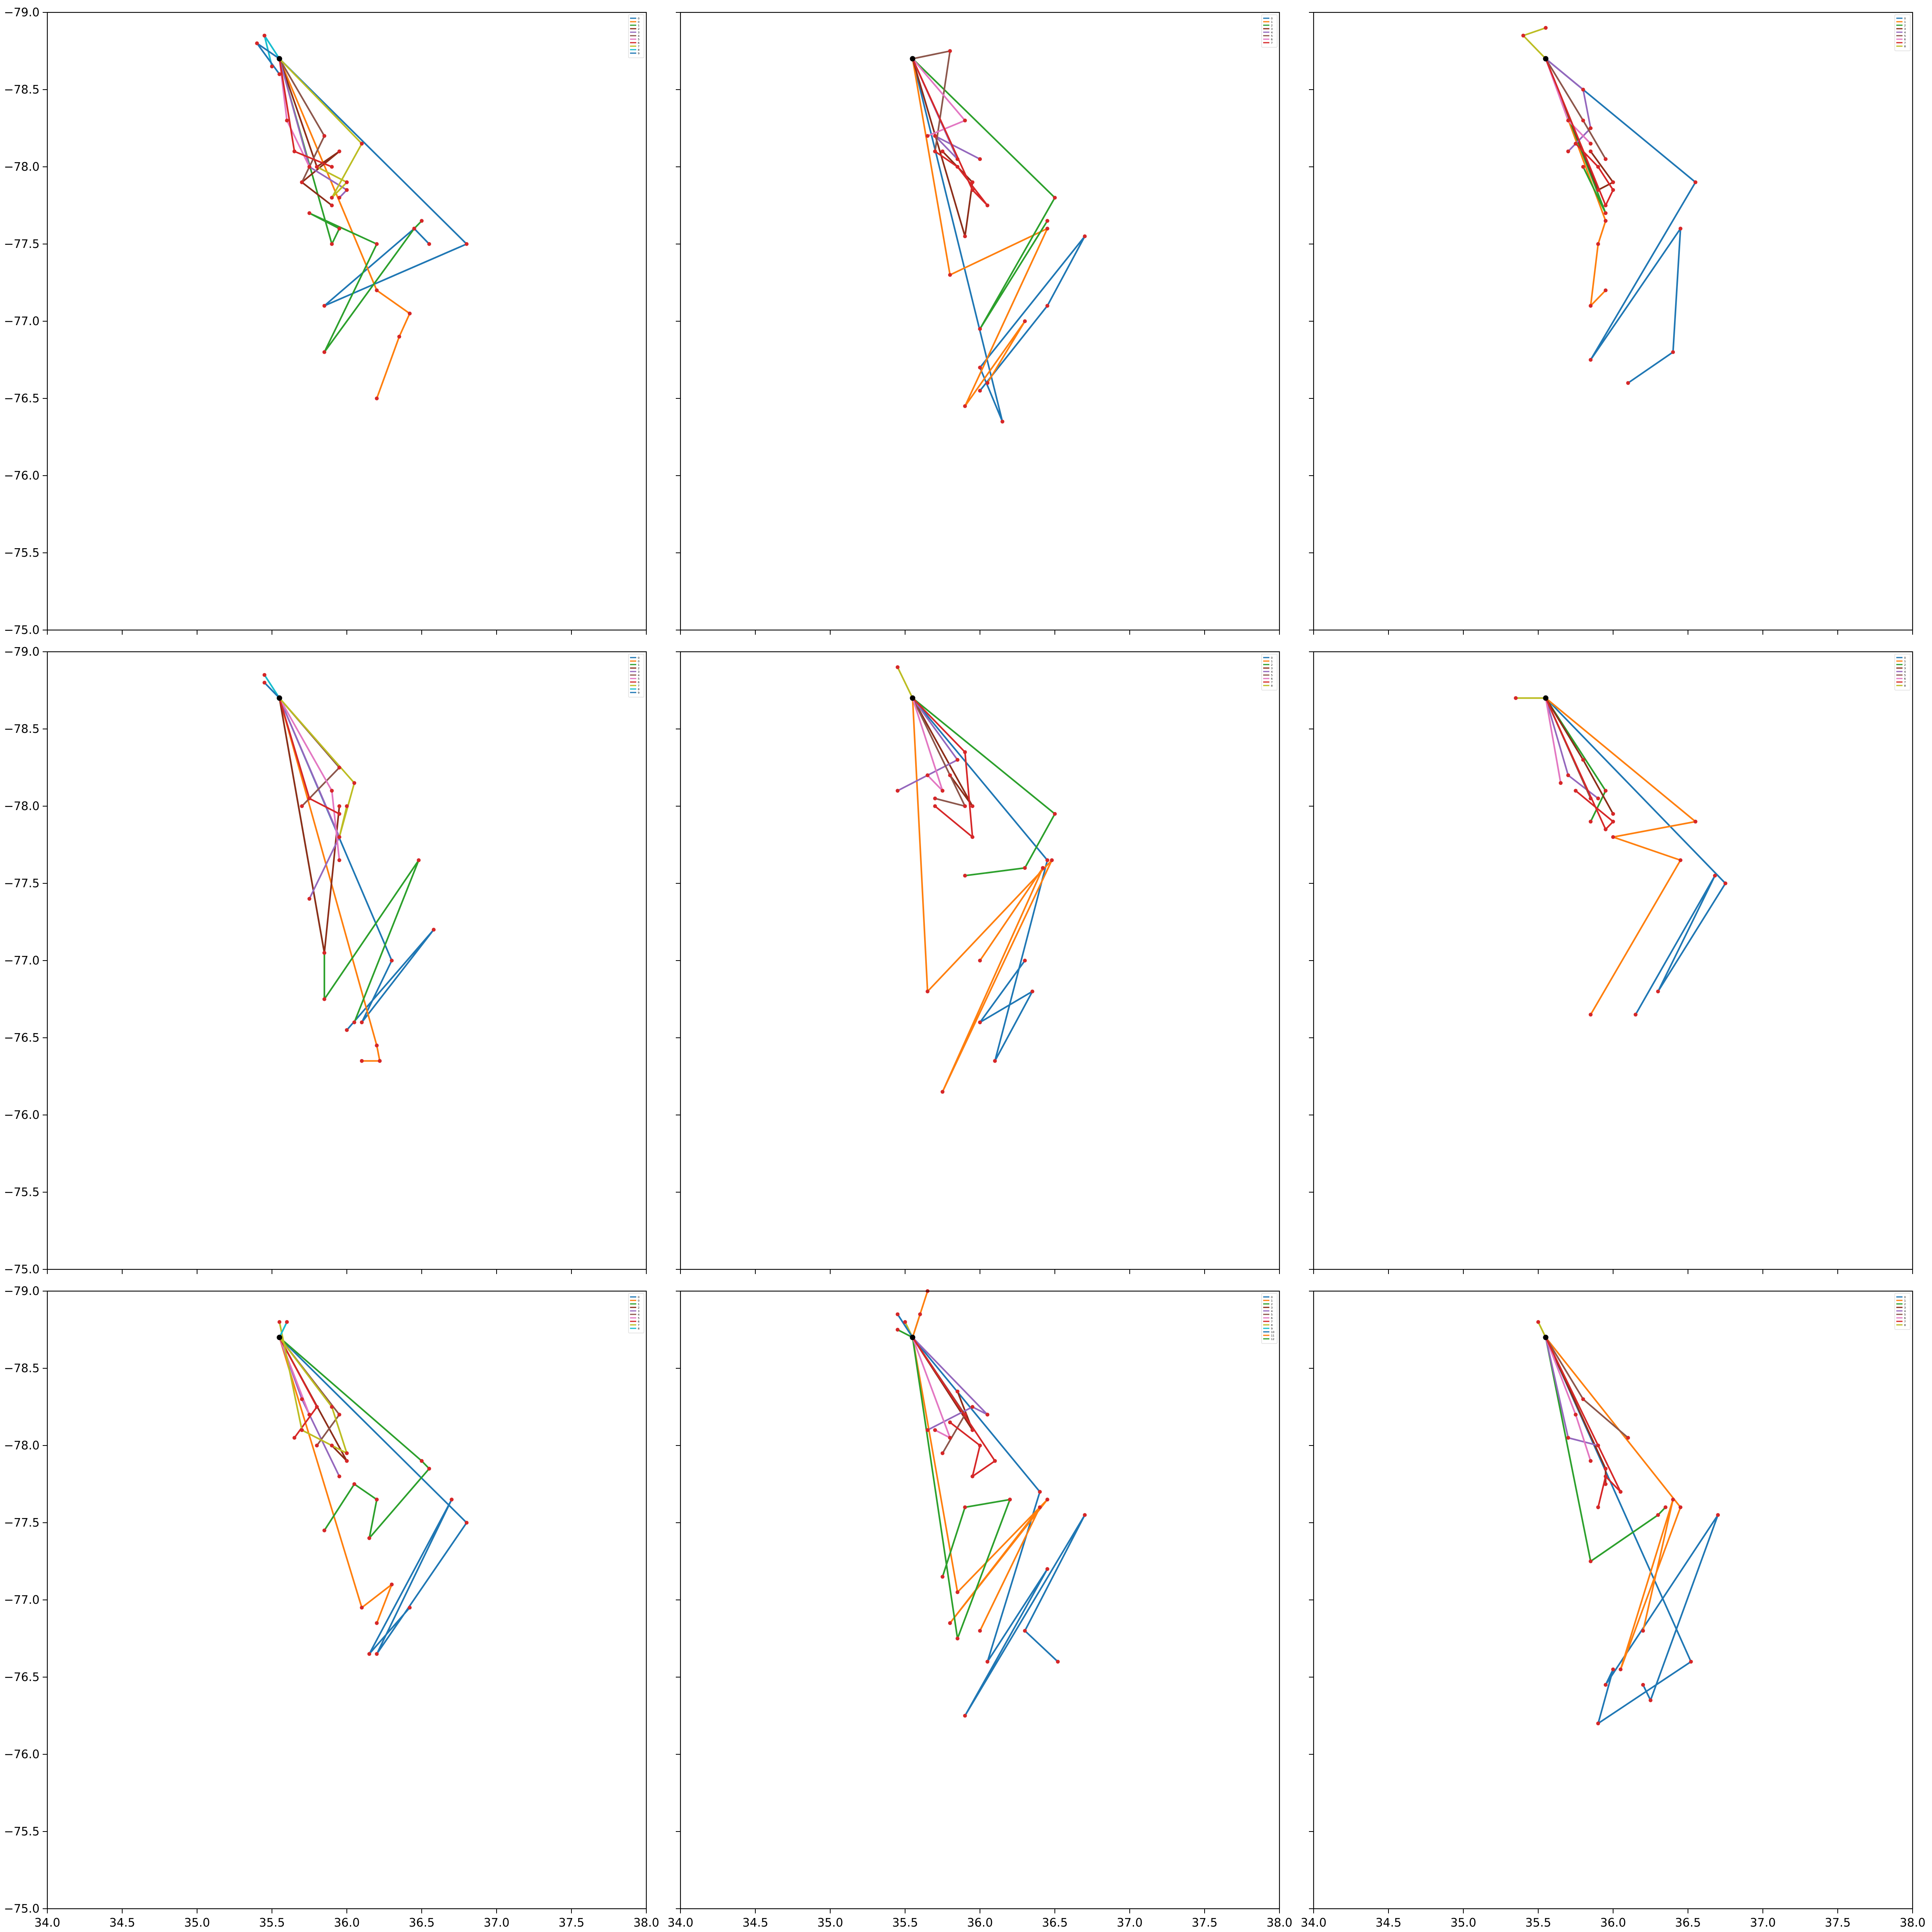 The image size is (1932, 1932). I want to click on legend-label: 12, so click(1272, 1339).